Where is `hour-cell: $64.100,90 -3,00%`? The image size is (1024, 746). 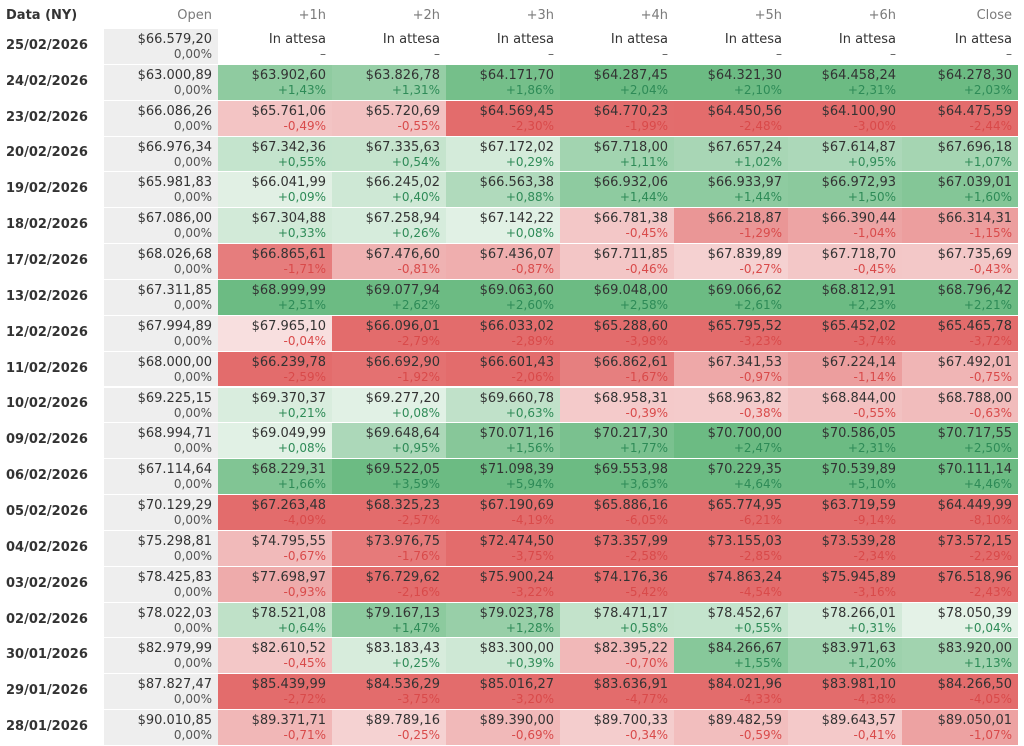
hour-cell: $64.100,90 -3,00% is located at coordinates (845, 118).